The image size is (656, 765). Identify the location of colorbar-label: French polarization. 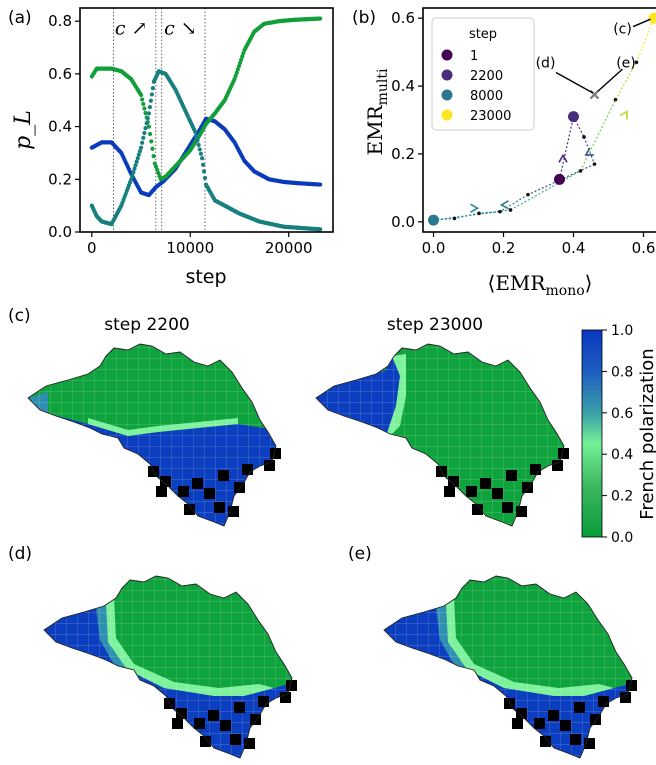
(646, 433).